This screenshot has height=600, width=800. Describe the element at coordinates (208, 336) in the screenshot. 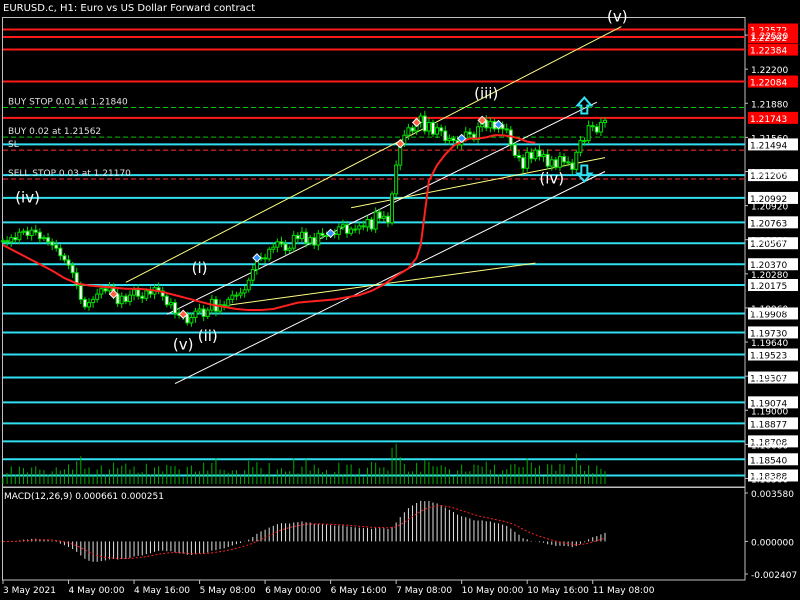

I see `wave-label: (ii)` at that location.